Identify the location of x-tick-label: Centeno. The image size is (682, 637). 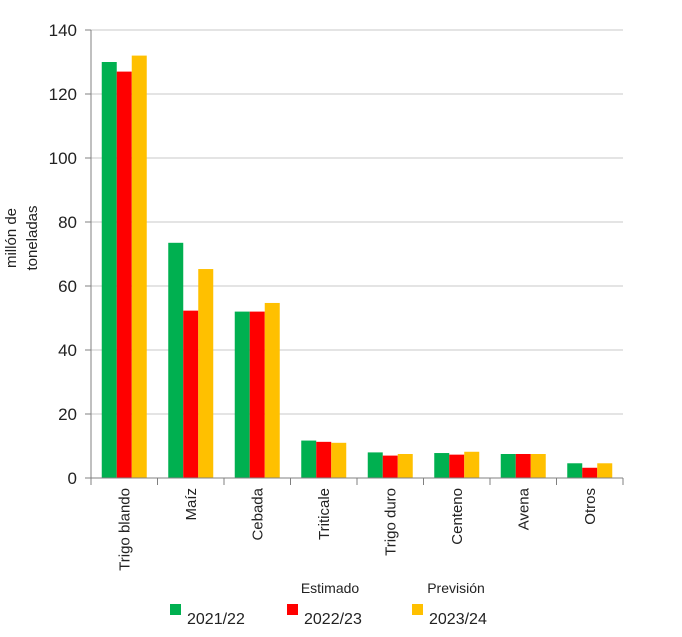
(457, 516).